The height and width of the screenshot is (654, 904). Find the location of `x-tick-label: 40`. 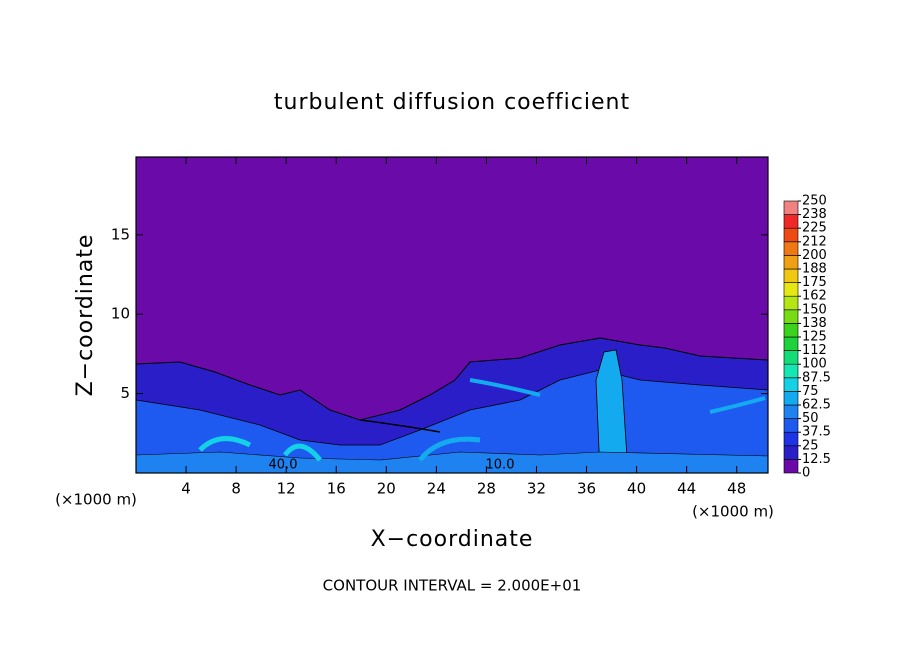

x-tick-label: 40 is located at coordinates (636, 489).